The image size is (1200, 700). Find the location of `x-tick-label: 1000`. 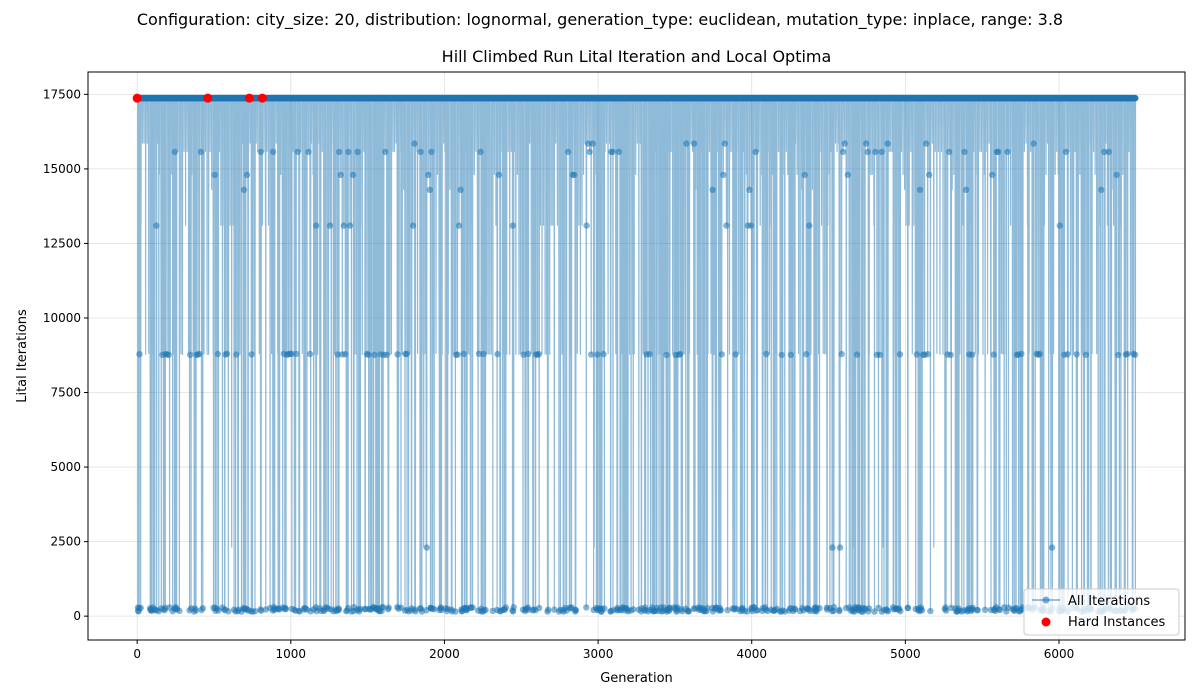

x-tick-label: 1000 is located at coordinates (291, 654).